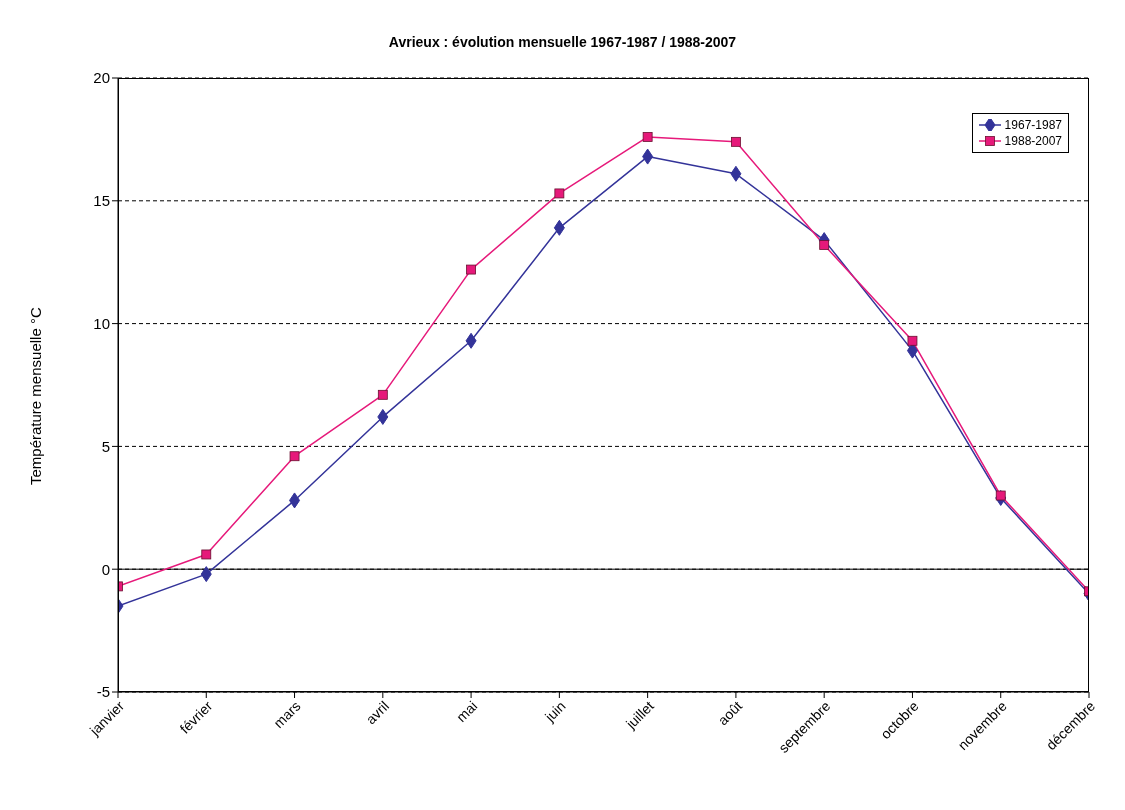  Describe the element at coordinates (1033, 125) in the screenshot. I see `legend-label: 1967-1987` at that location.